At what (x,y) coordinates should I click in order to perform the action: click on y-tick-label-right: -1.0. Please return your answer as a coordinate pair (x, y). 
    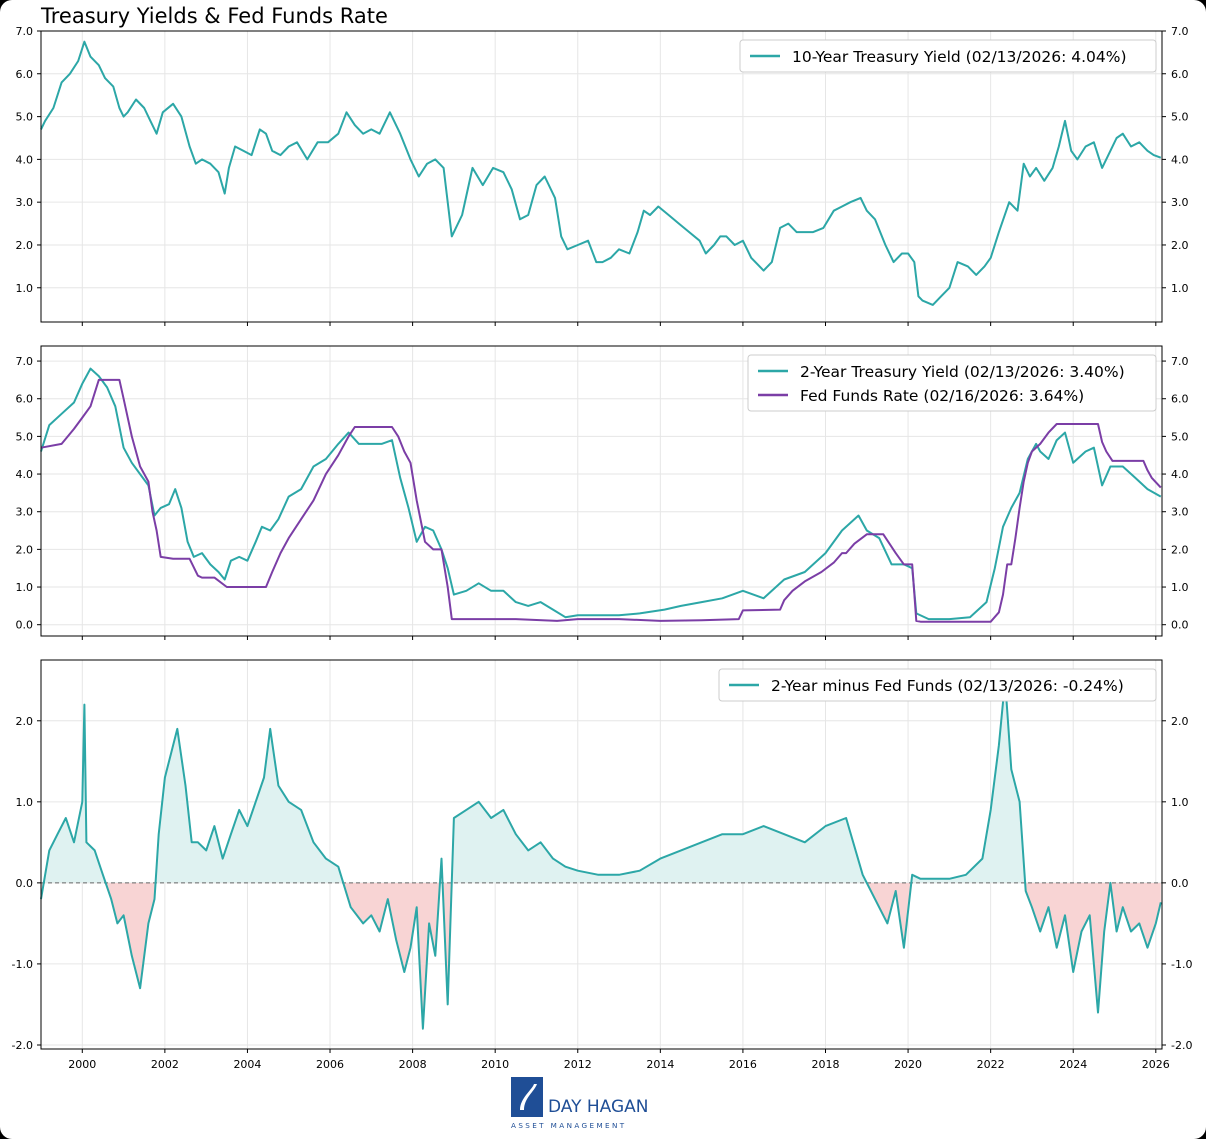
    Looking at the image, I should click on (1181, 964).